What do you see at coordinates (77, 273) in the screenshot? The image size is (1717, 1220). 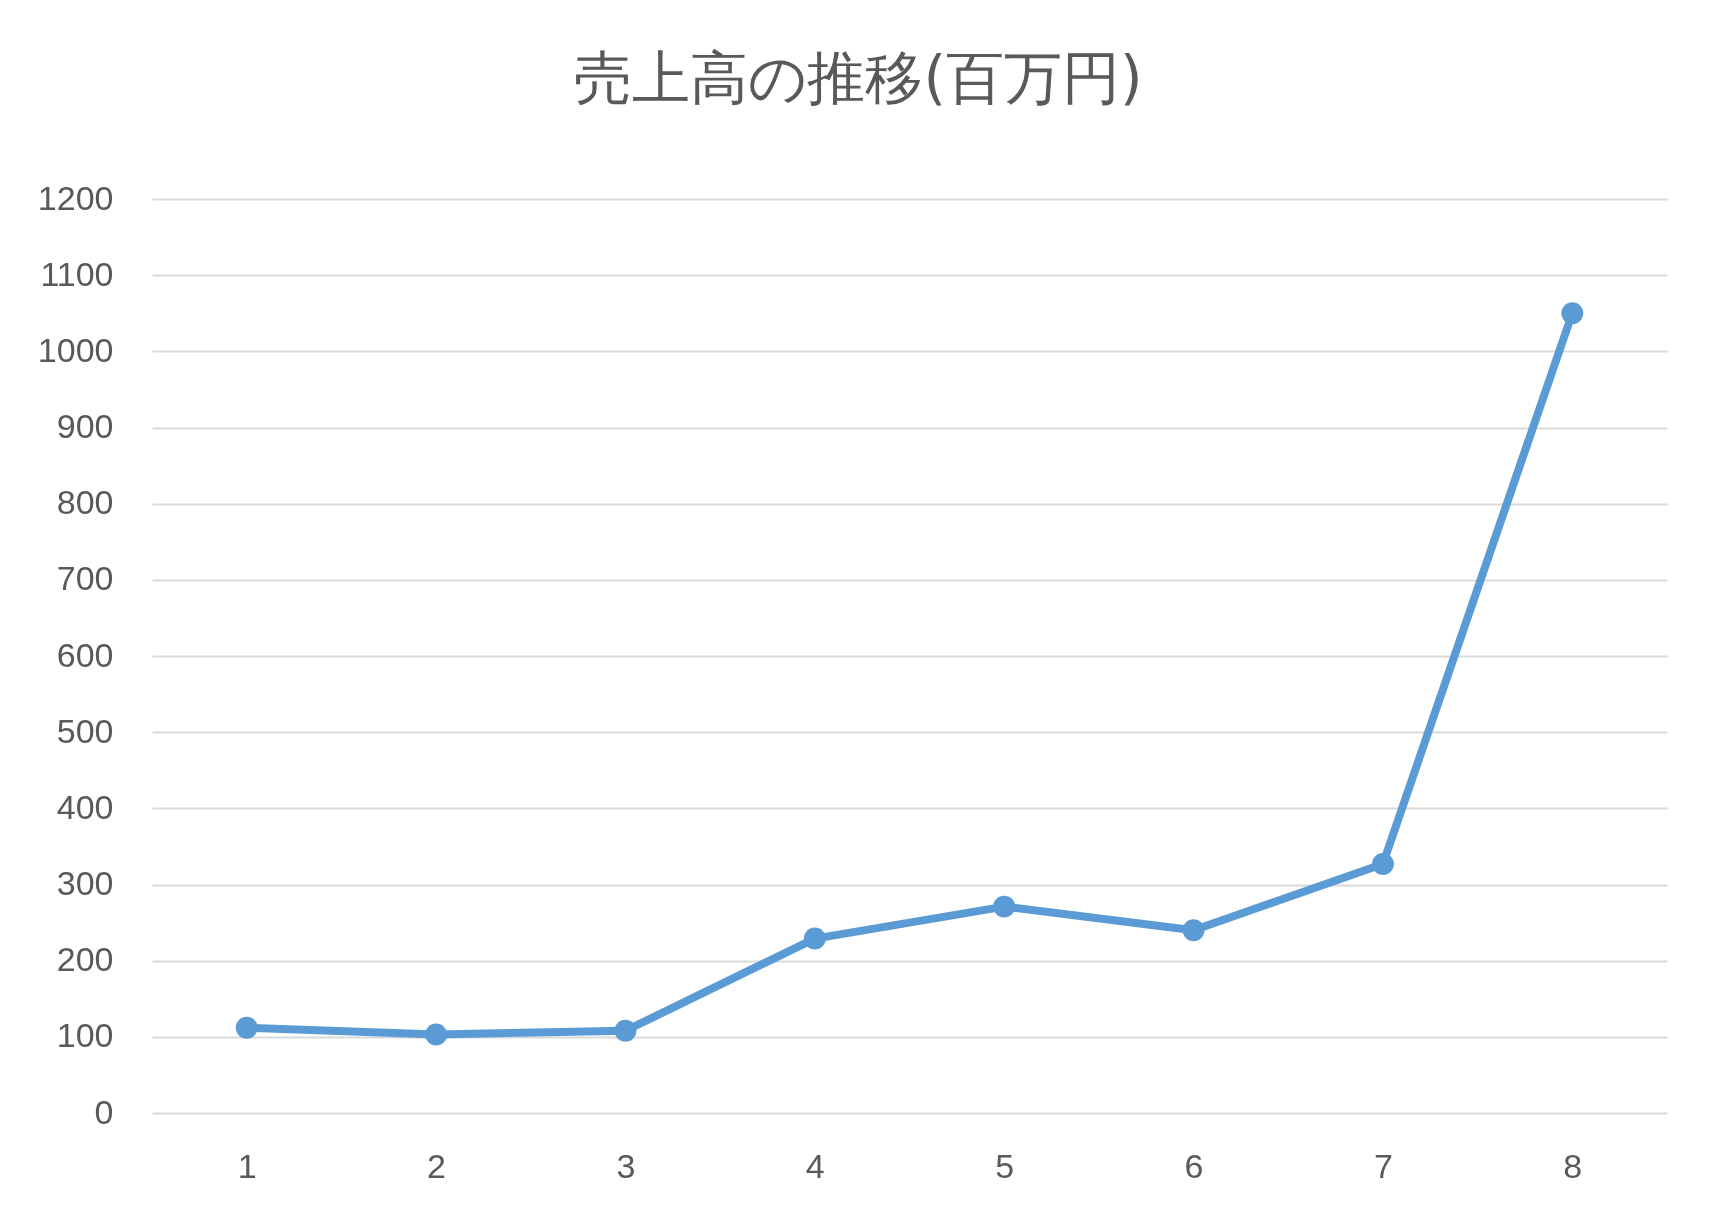 I see `y-tick-label: 1100` at bounding box center [77, 273].